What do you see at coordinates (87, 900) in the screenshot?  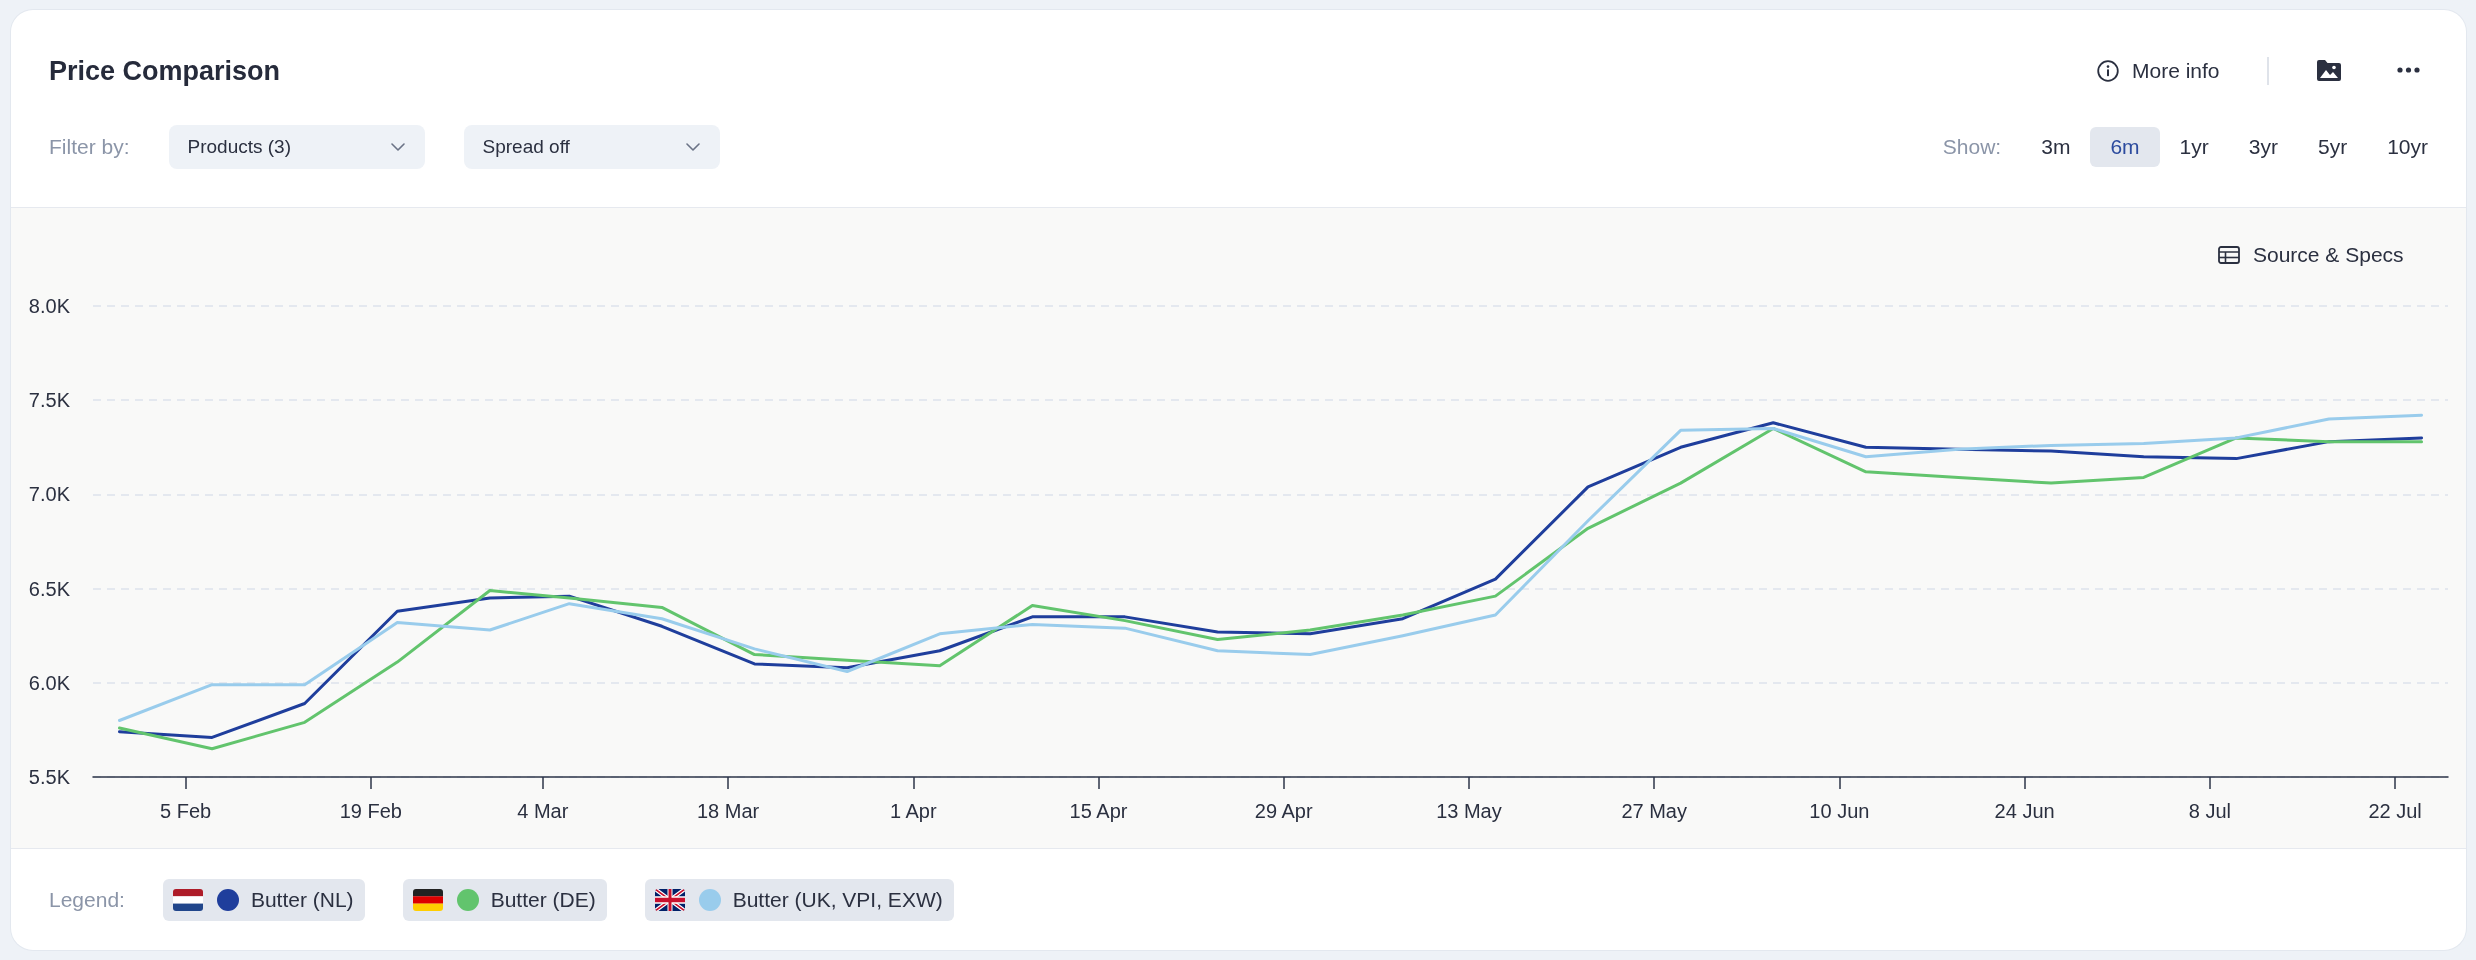 I see `legend-title: Legend:` at bounding box center [87, 900].